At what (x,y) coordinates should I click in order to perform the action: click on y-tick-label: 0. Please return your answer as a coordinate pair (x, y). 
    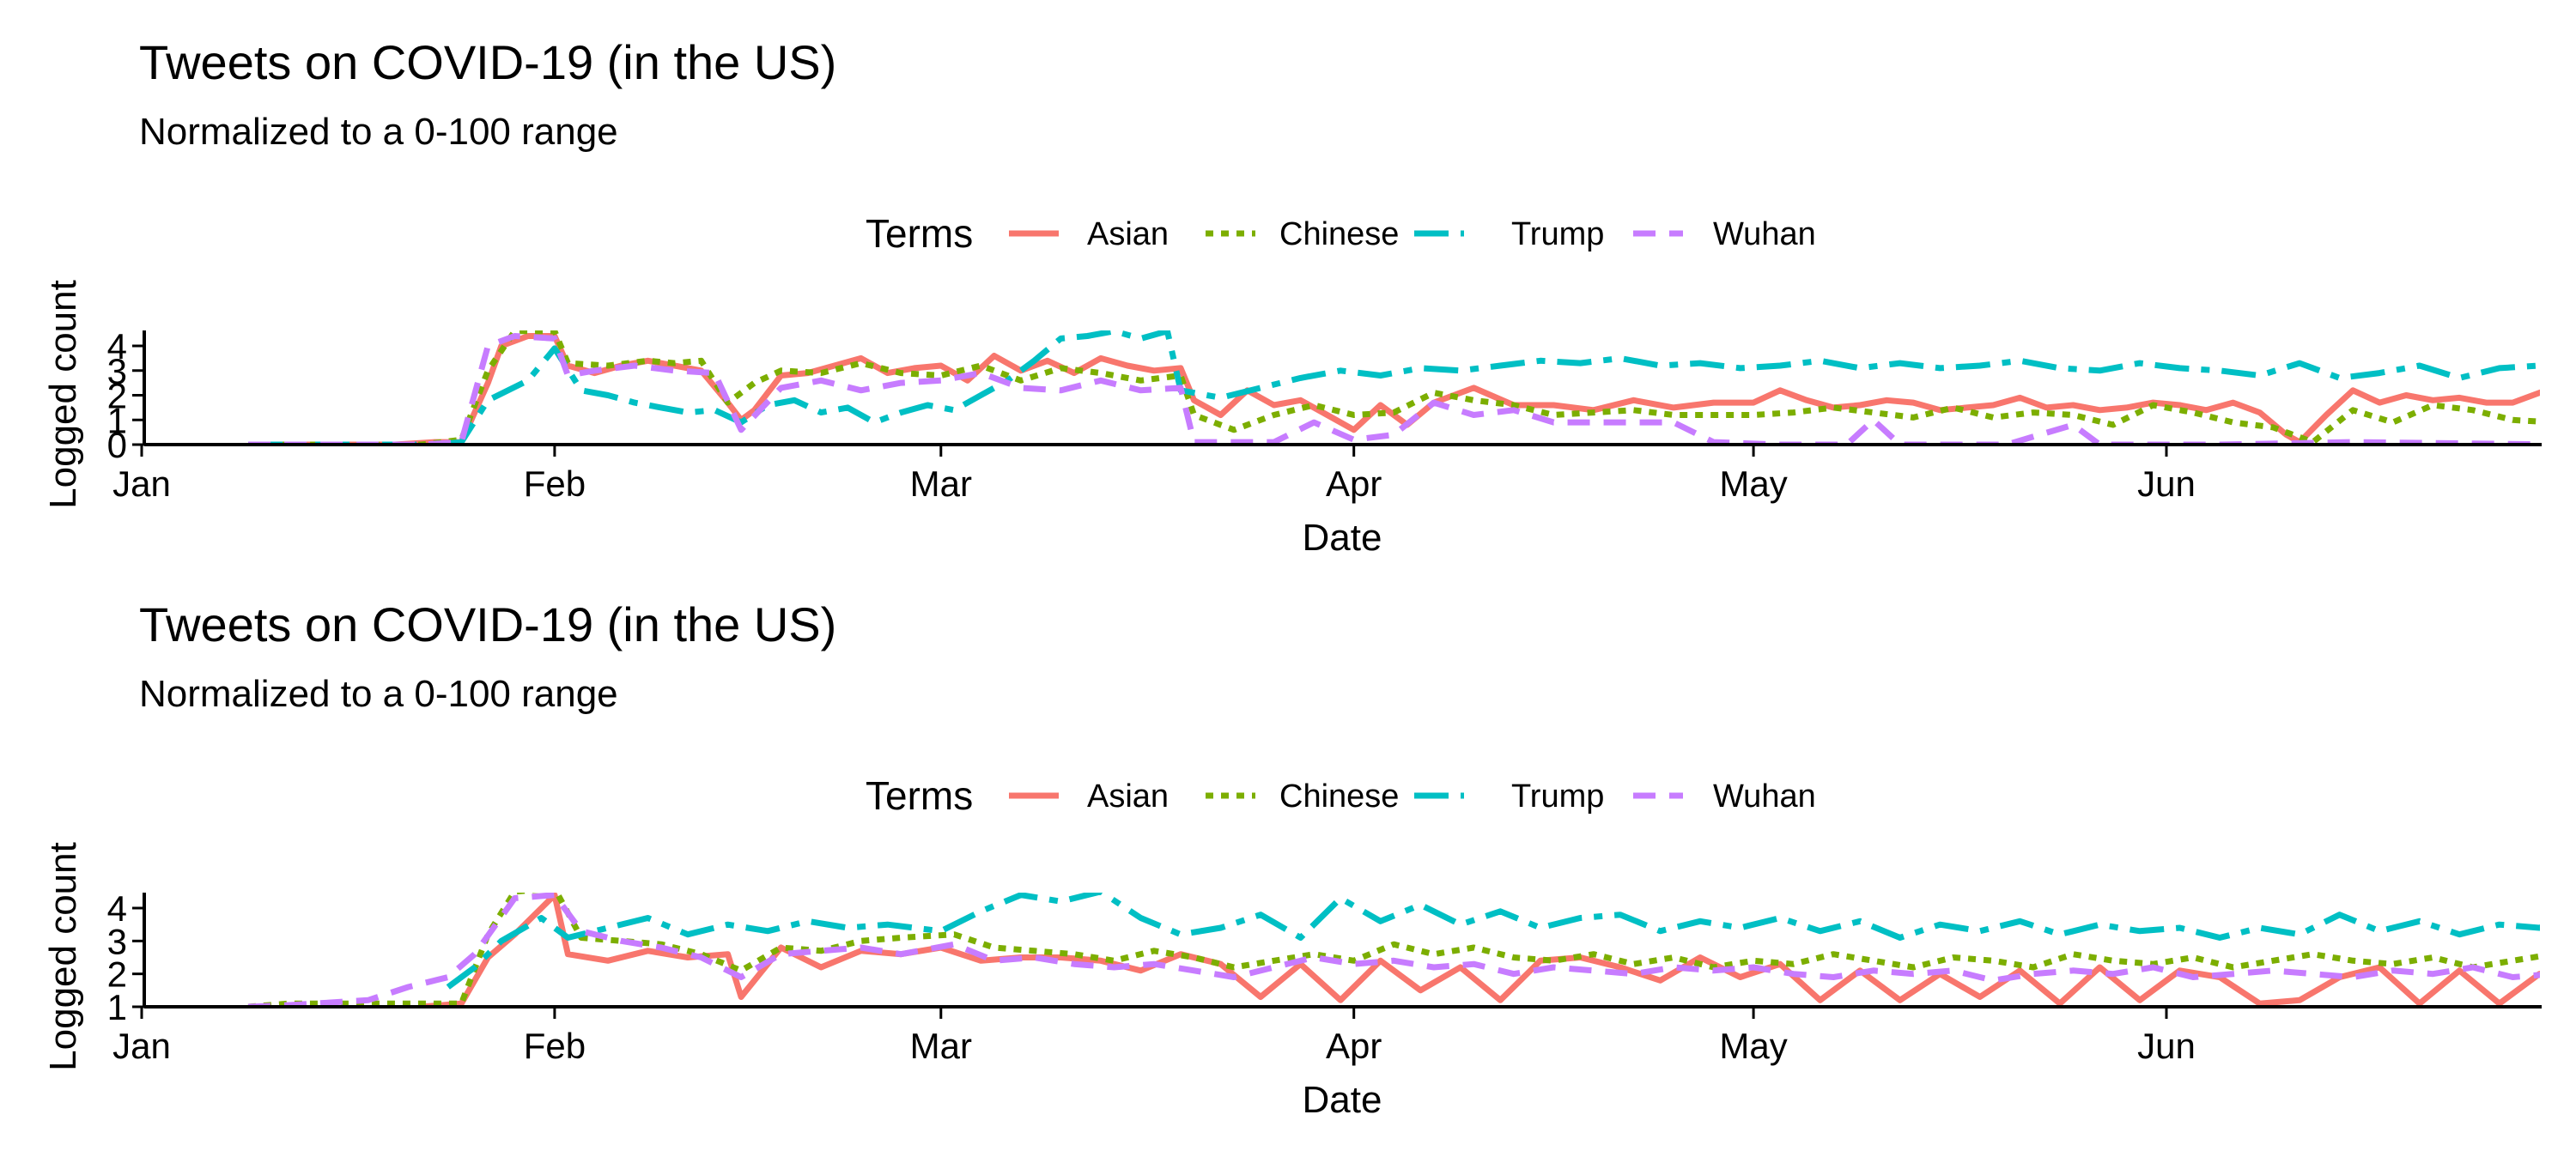
    Looking at the image, I should click on (117, 445).